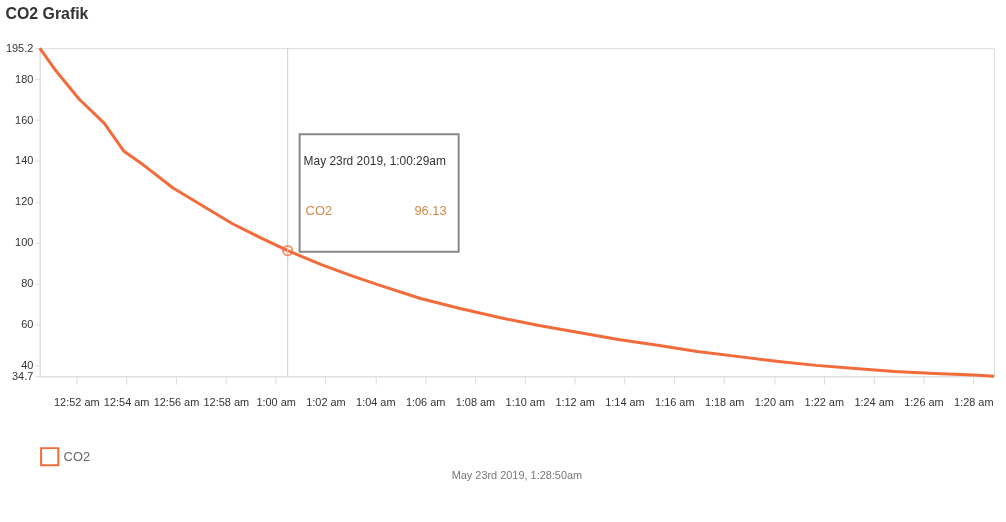  What do you see at coordinates (517, 474) in the screenshot?
I see `text: May 23rd 2019, 1:28:50am` at bounding box center [517, 474].